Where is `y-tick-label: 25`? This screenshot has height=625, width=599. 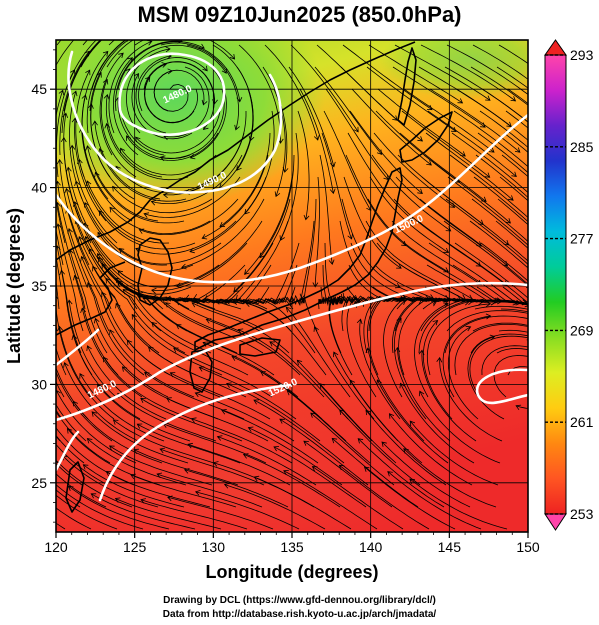
y-tick-label: 25 is located at coordinates (39, 483).